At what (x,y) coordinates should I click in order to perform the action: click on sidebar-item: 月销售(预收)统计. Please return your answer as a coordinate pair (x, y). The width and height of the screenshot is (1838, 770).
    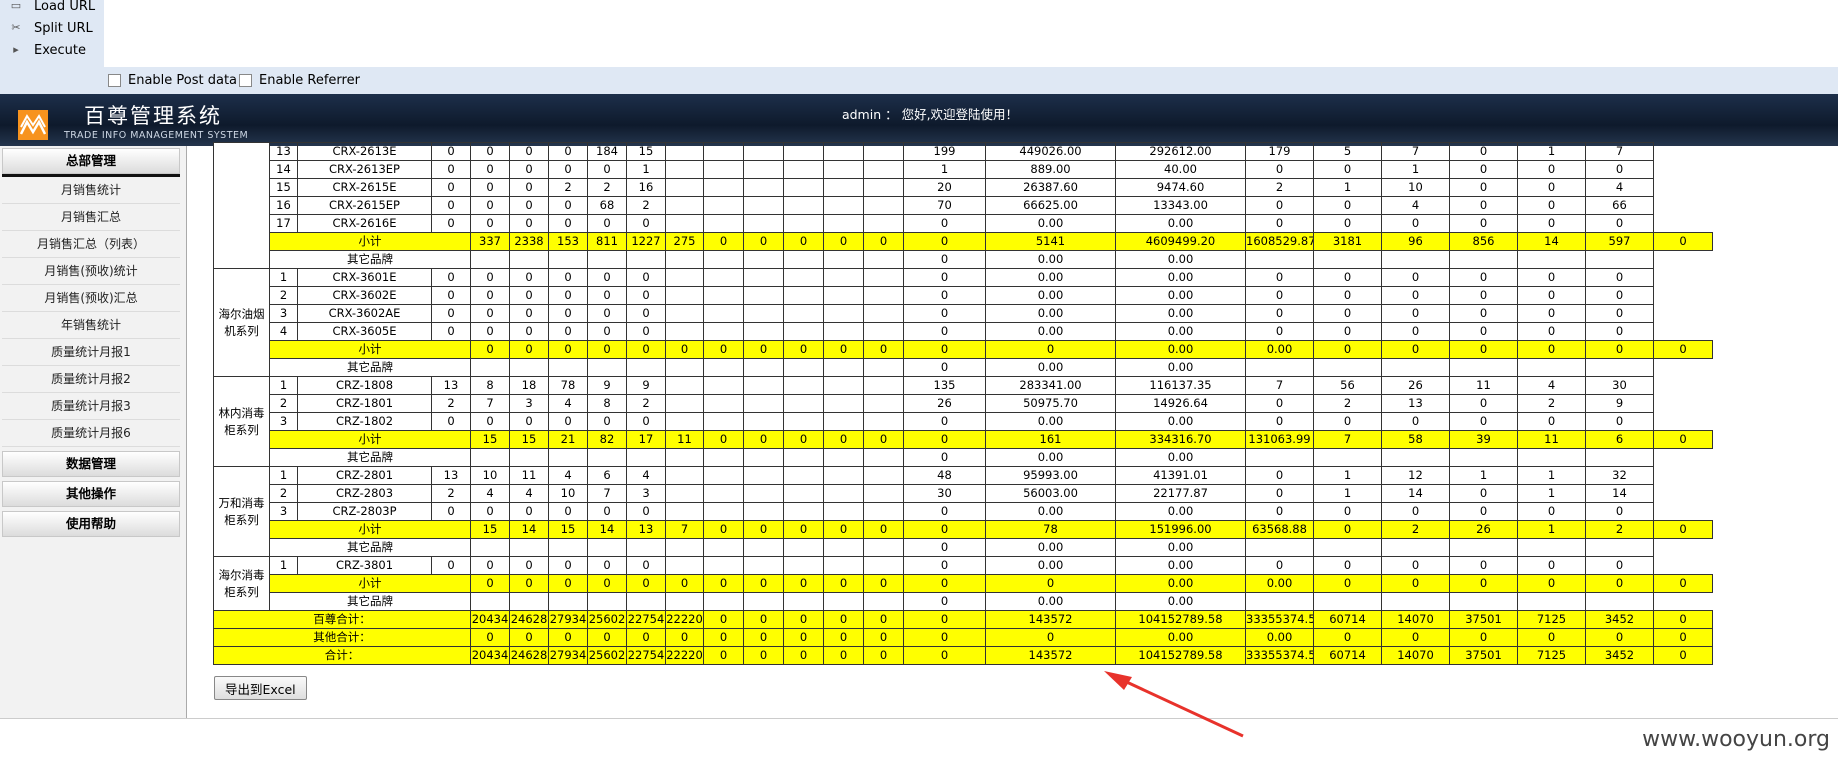
    Looking at the image, I should click on (91, 271).